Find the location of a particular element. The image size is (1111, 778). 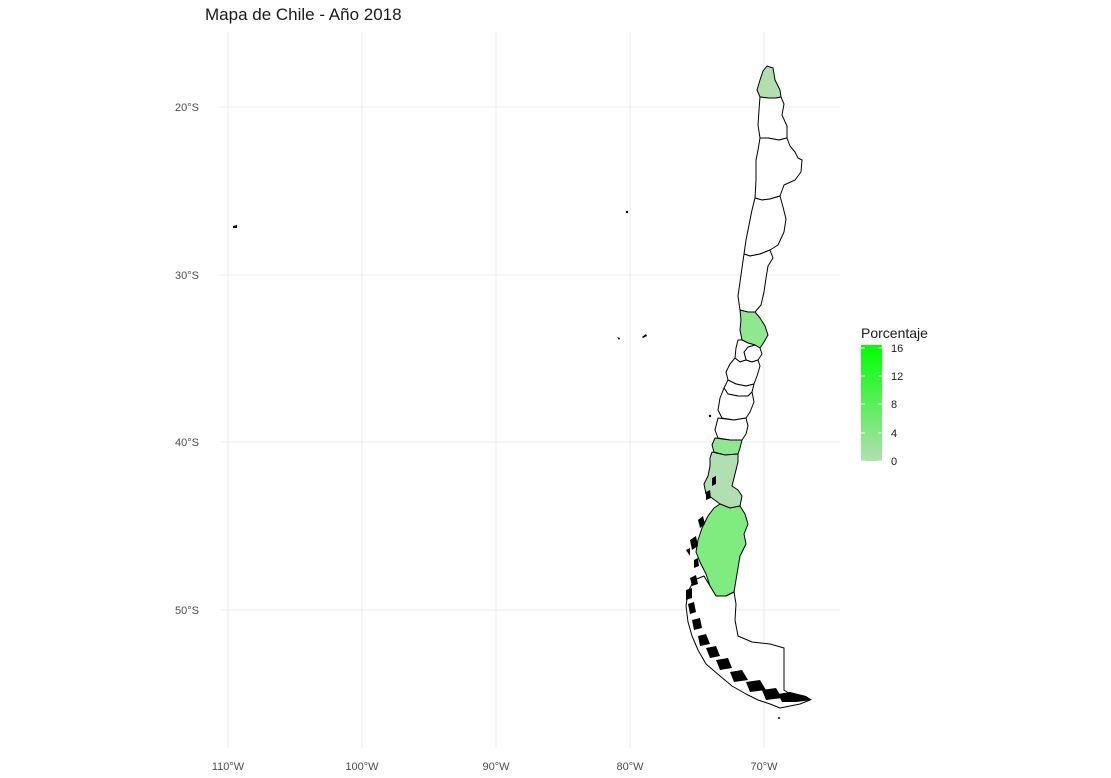

y-tick-label: 40°S is located at coordinates (187, 443).